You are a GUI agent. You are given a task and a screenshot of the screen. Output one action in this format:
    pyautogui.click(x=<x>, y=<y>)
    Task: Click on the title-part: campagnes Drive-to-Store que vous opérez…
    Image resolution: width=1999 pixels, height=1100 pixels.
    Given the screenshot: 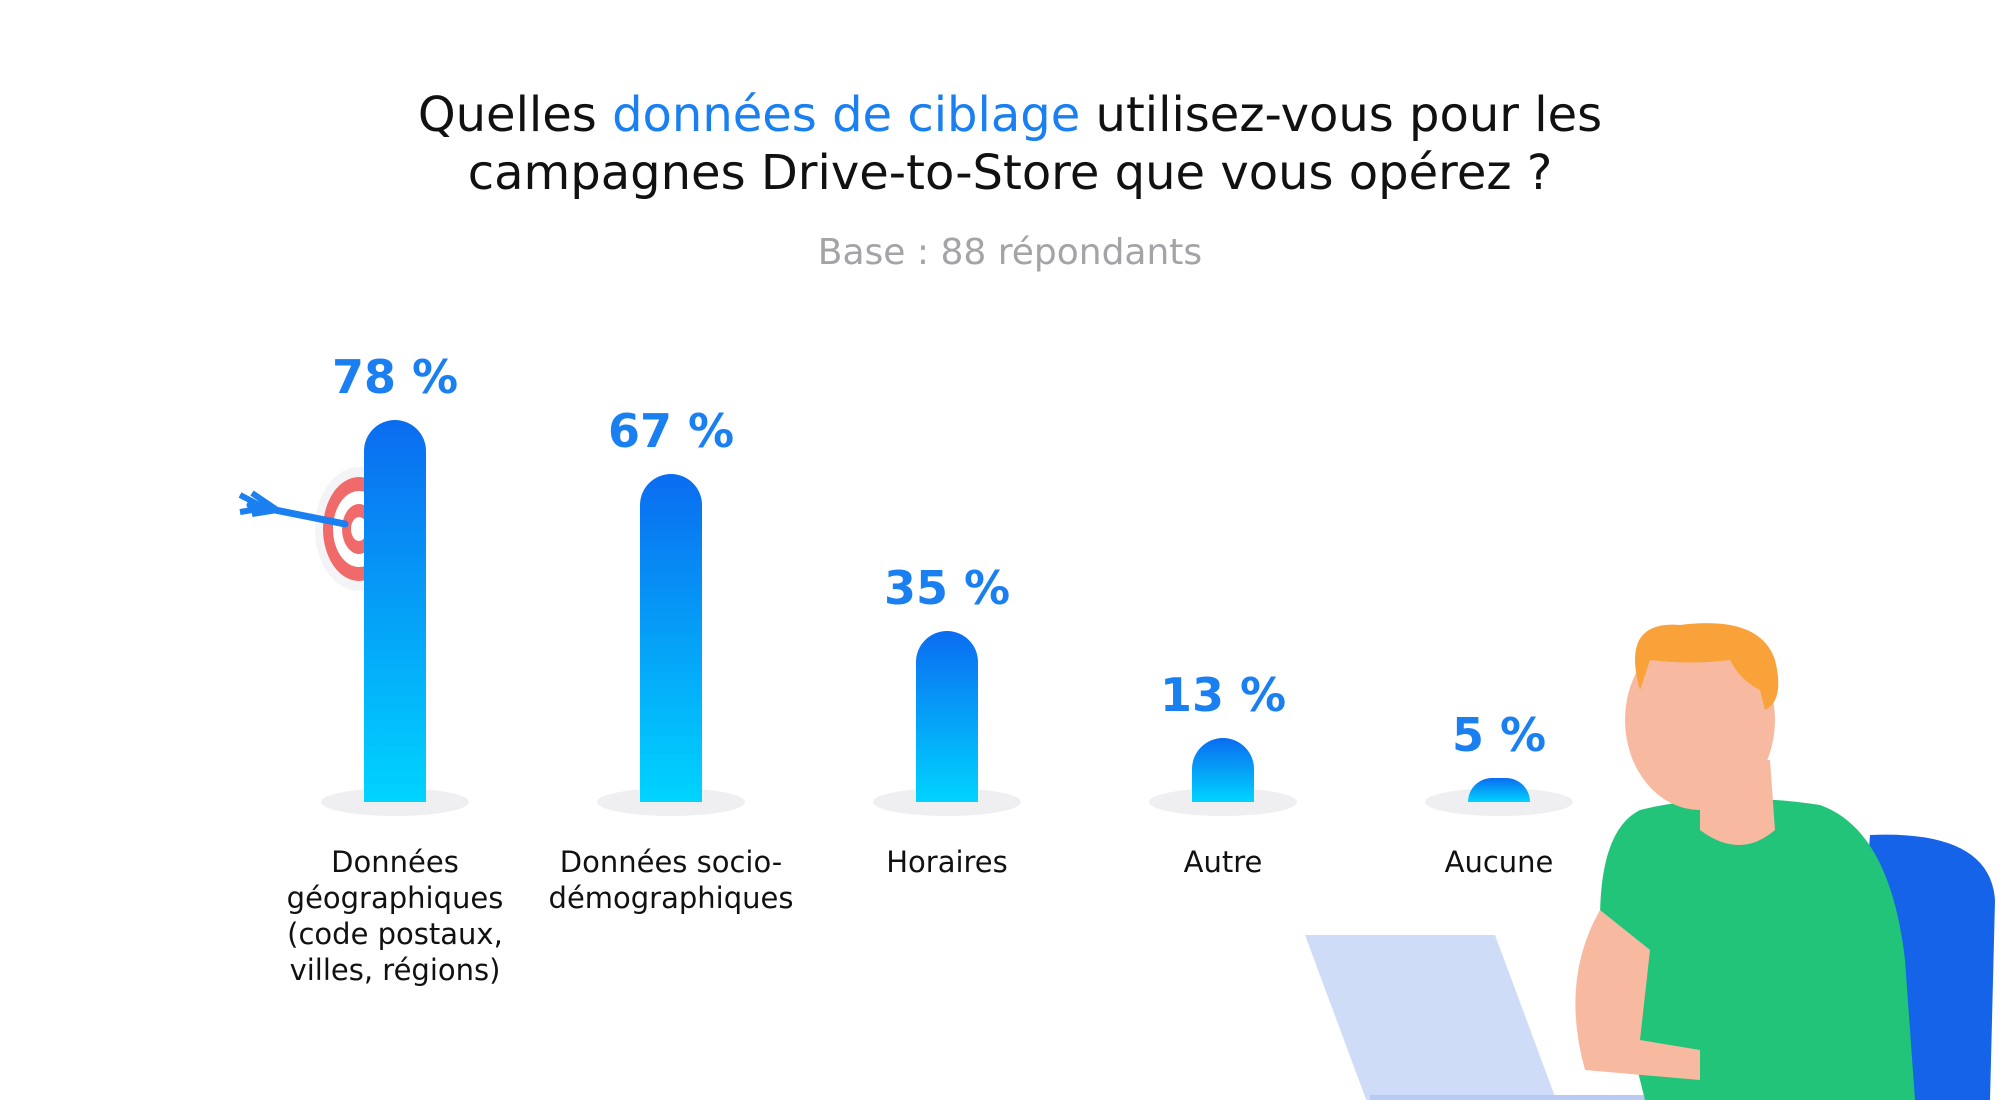 What is the action you would take?
    pyautogui.click(x=1010, y=173)
    